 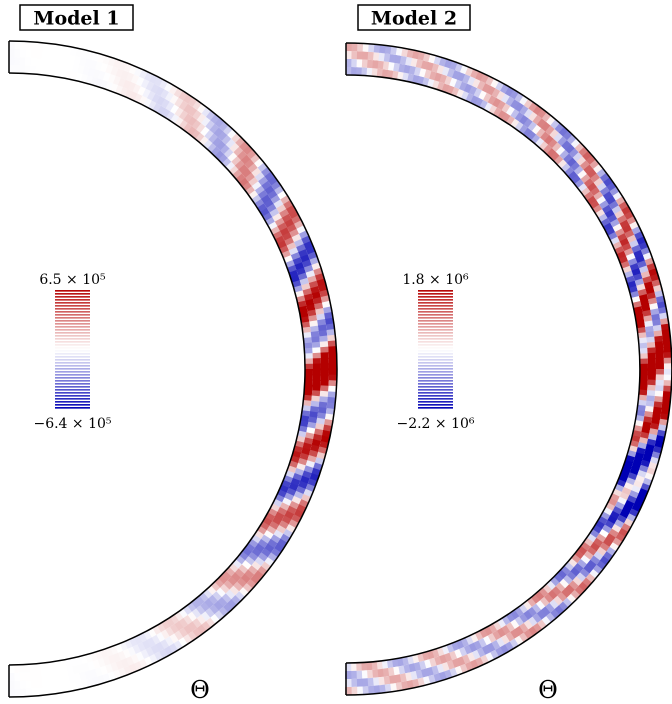 What do you see at coordinates (72, 280) in the screenshot?
I see `colorbar-label: 6.5 × 10⁵` at bounding box center [72, 280].